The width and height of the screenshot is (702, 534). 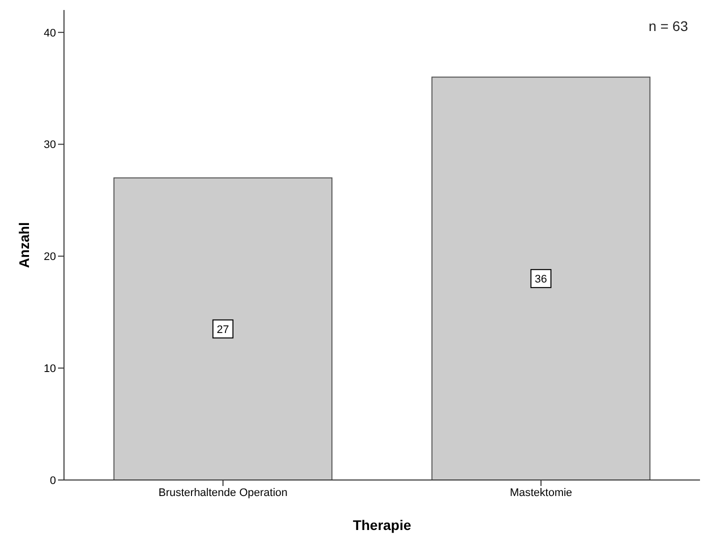 I want to click on y-tick-label: 0, so click(x=53, y=480).